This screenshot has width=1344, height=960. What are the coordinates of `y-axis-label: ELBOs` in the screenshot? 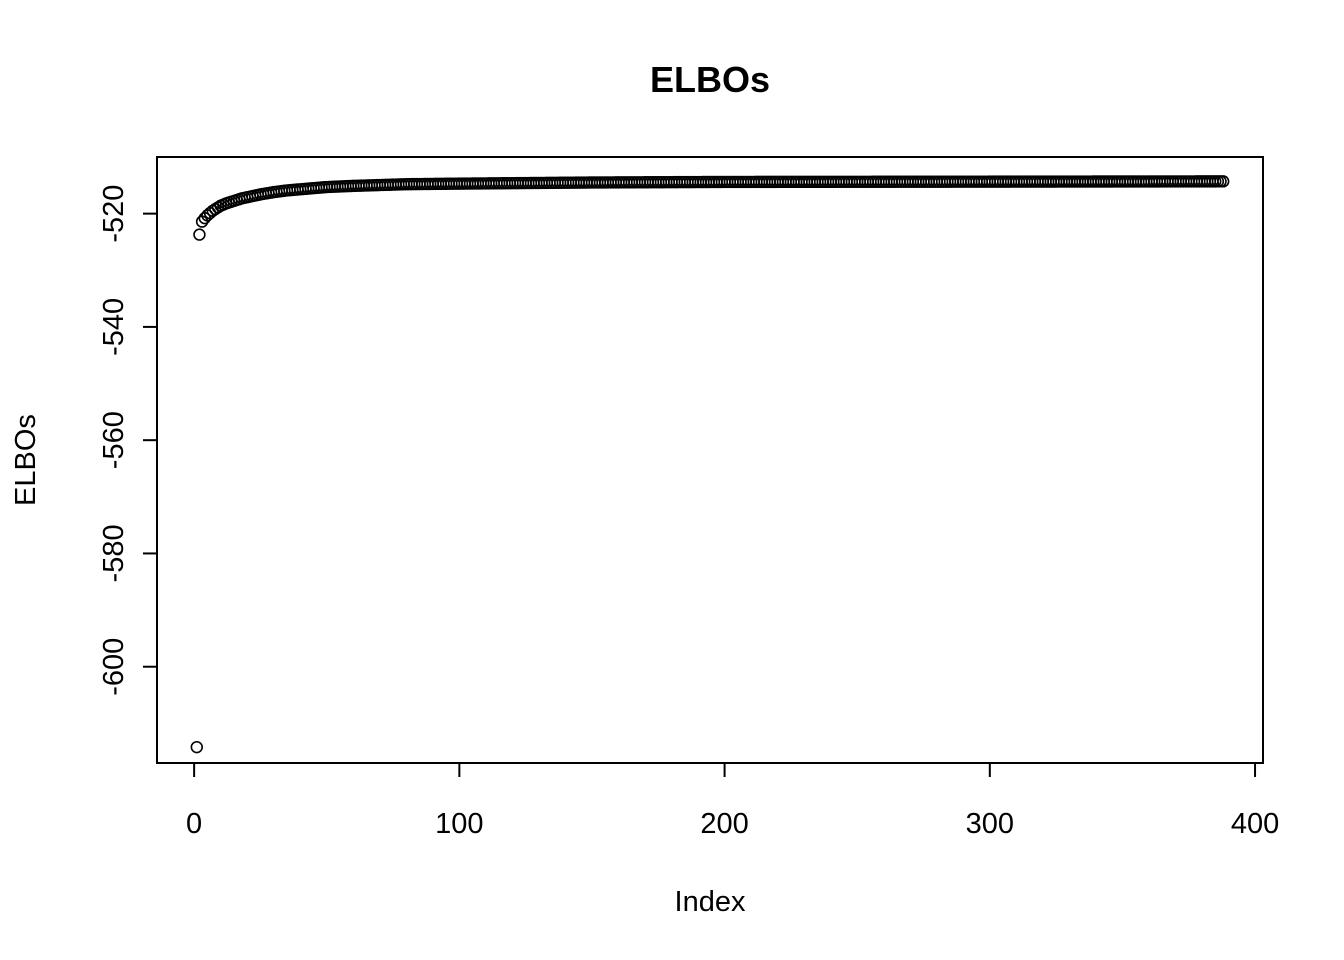 It's located at (26, 460).